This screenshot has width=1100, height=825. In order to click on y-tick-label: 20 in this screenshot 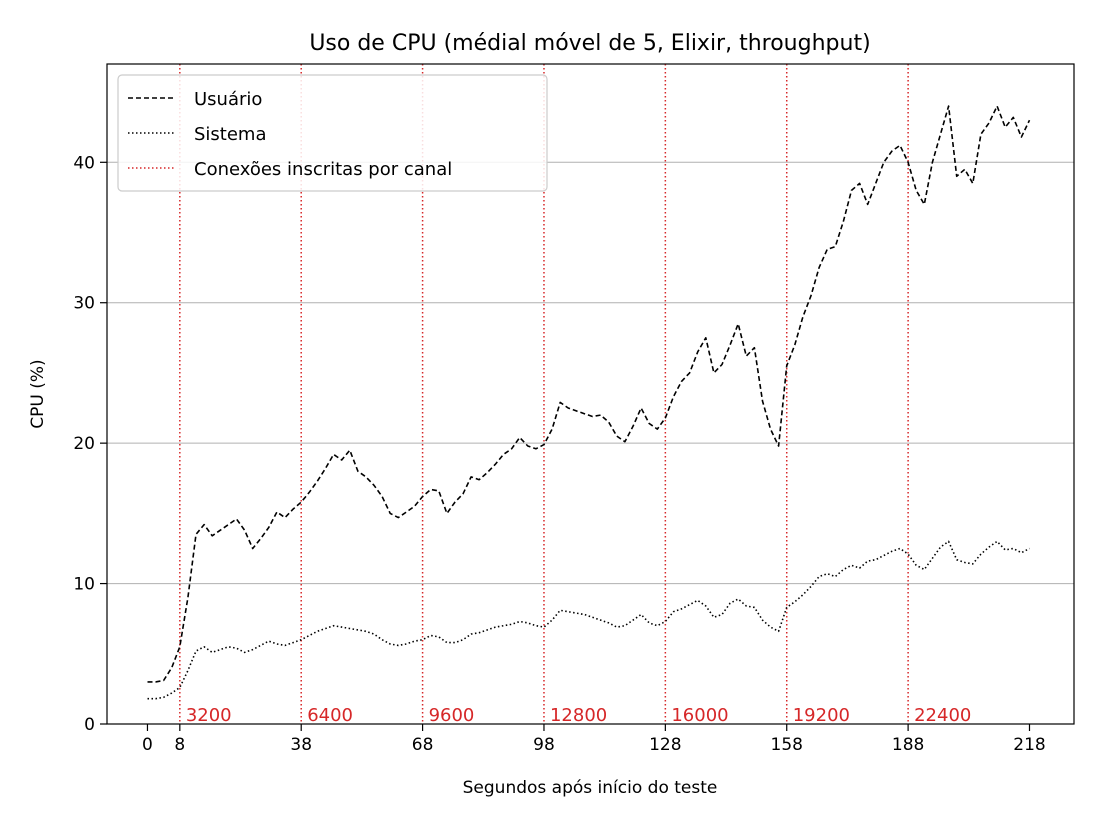, I will do `click(84, 444)`.